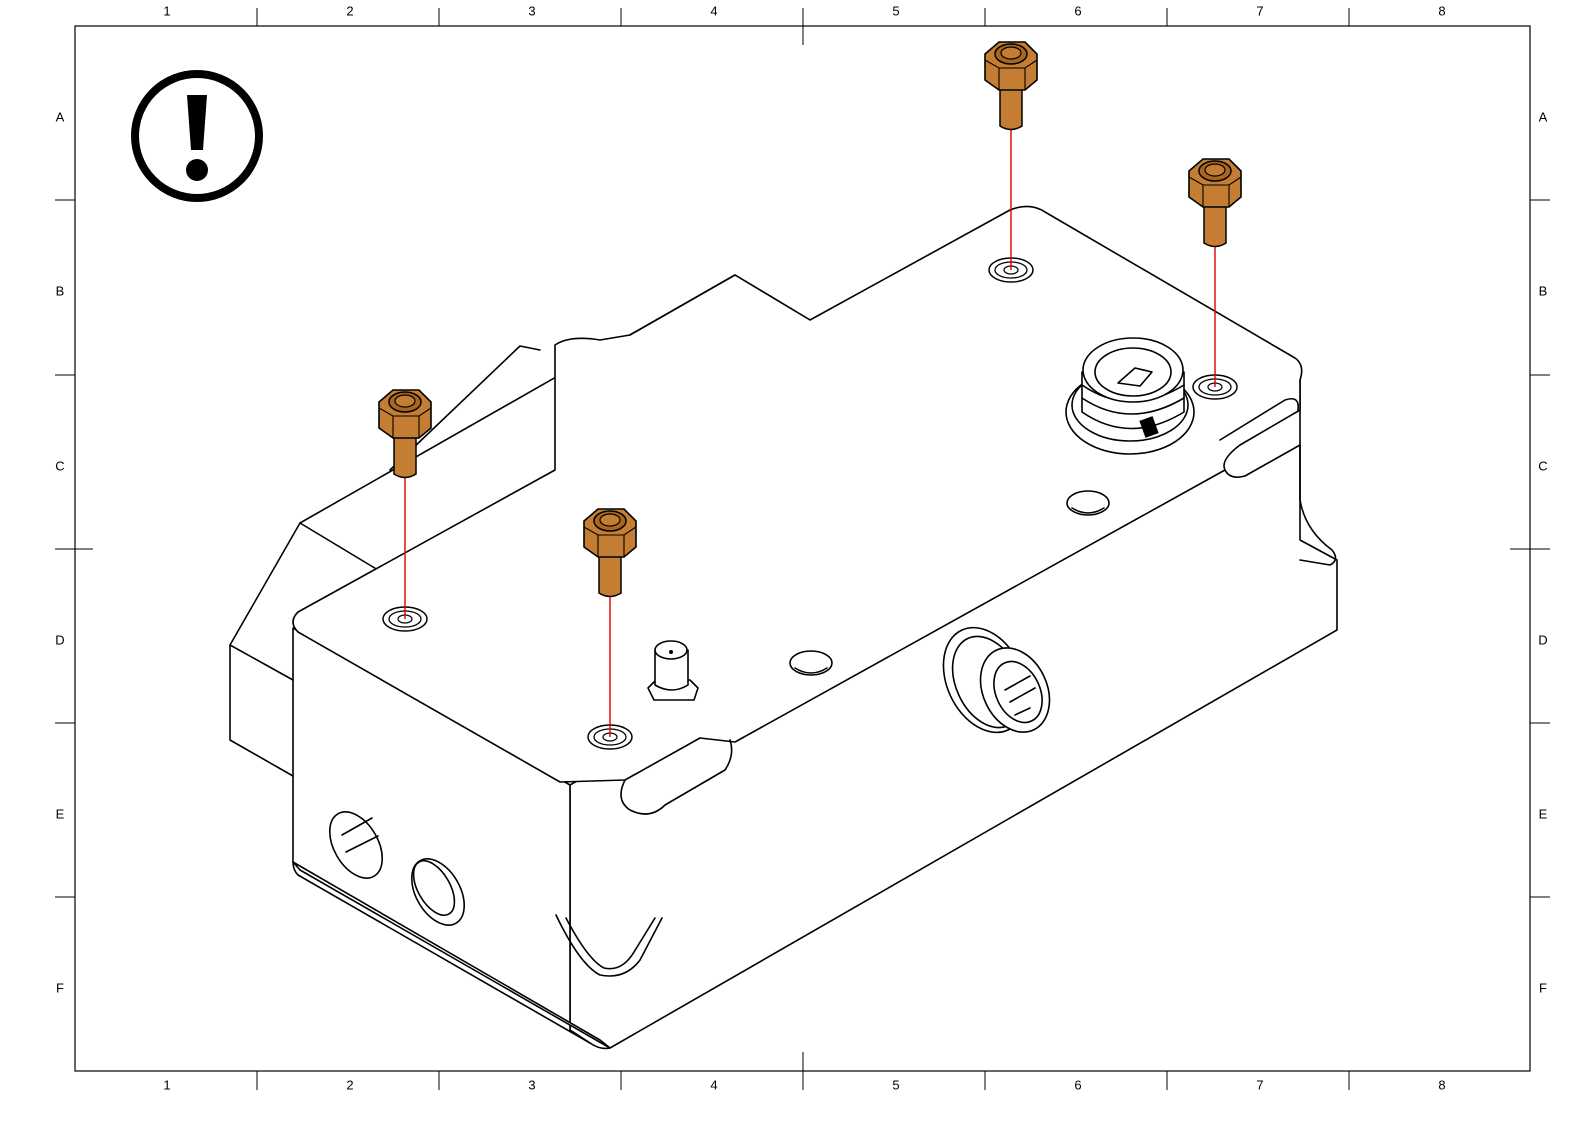 Image resolution: width=1588 pixels, height=1123 pixels. What do you see at coordinates (1088, 503) in the screenshot?
I see `plain-hole-top` at bounding box center [1088, 503].